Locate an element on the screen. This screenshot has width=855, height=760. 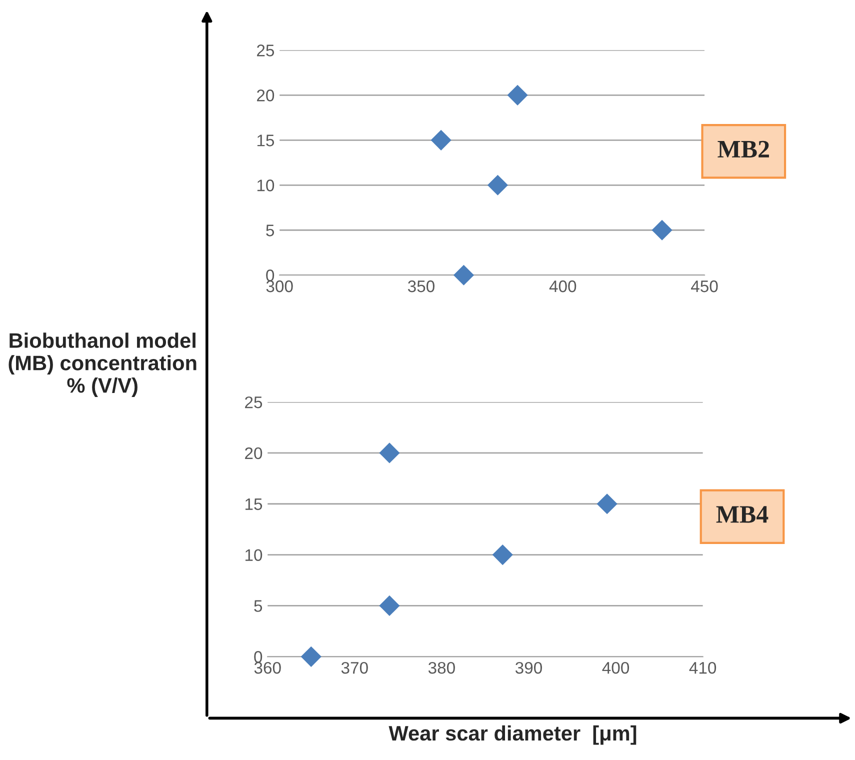
x-axis-title: Wear scar diameter [μm] is located at coordinates (512, 735).